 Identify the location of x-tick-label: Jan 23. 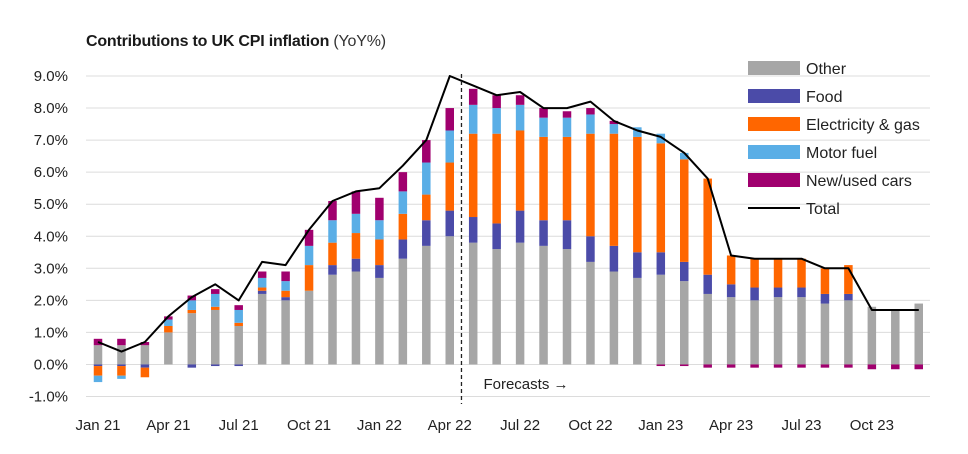
(660, 425).